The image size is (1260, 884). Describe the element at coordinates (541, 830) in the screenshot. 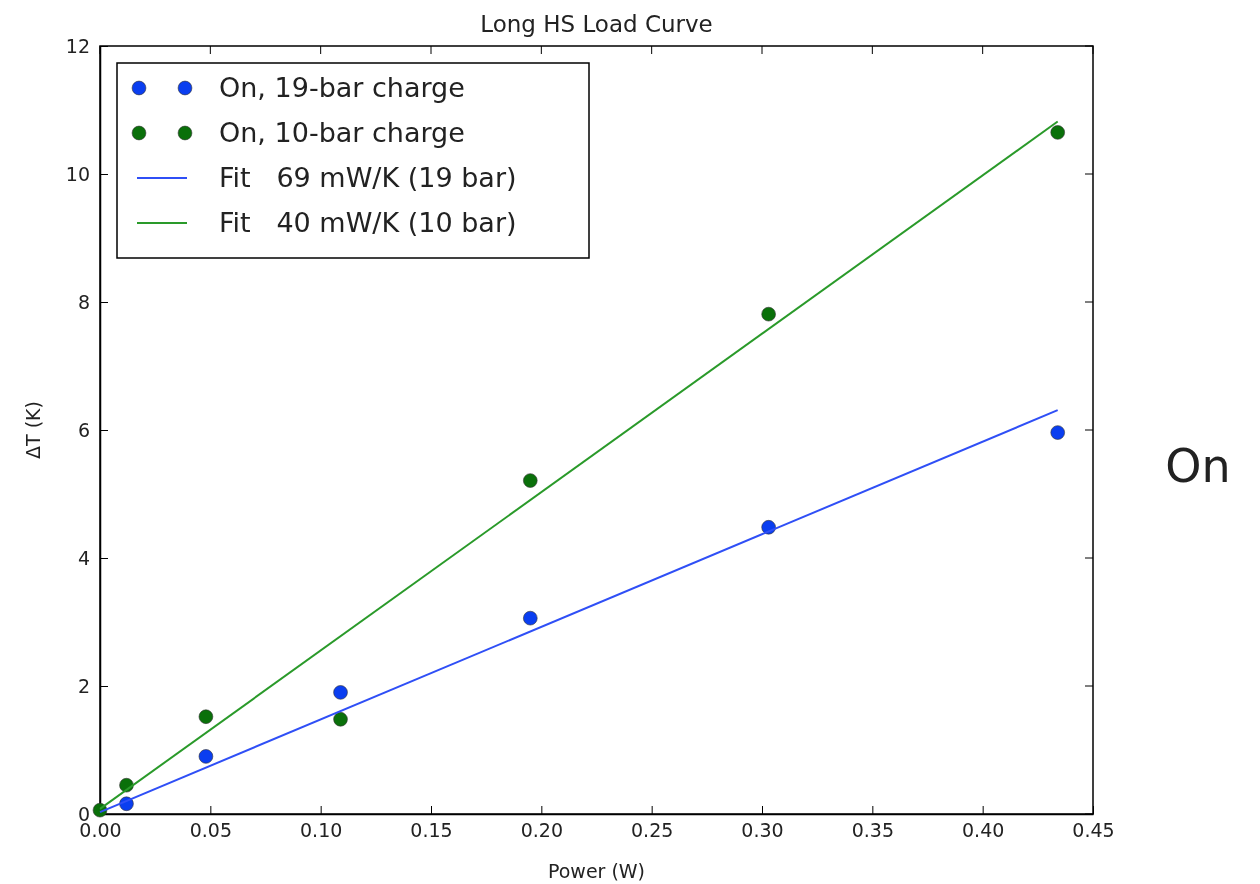

I see `x-tick-label: 0.20` at that location.